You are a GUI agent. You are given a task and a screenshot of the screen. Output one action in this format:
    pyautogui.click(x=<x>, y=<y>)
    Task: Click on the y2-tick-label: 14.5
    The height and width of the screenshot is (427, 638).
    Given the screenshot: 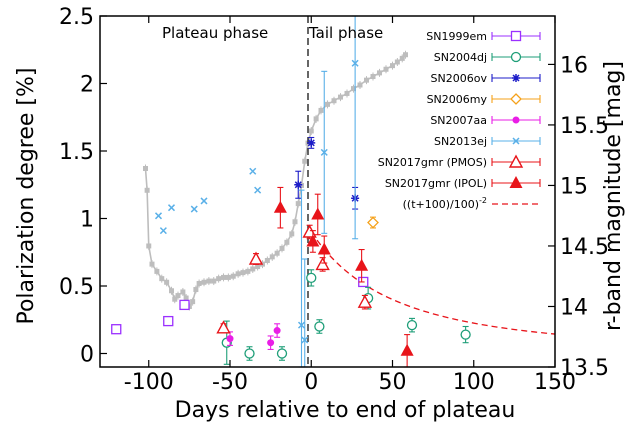 What is the action you would take?
    pyautogui.click(x=584, y=247)
    